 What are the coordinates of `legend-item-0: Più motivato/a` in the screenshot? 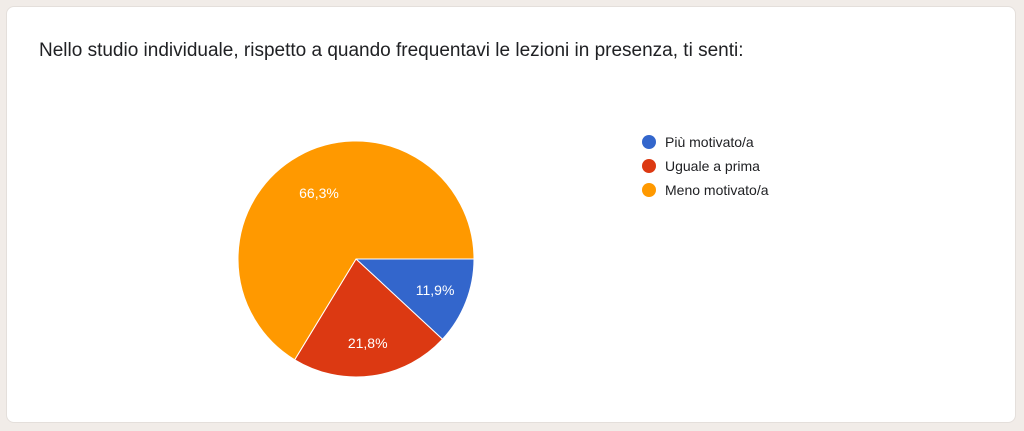 It's located at (705, 142).